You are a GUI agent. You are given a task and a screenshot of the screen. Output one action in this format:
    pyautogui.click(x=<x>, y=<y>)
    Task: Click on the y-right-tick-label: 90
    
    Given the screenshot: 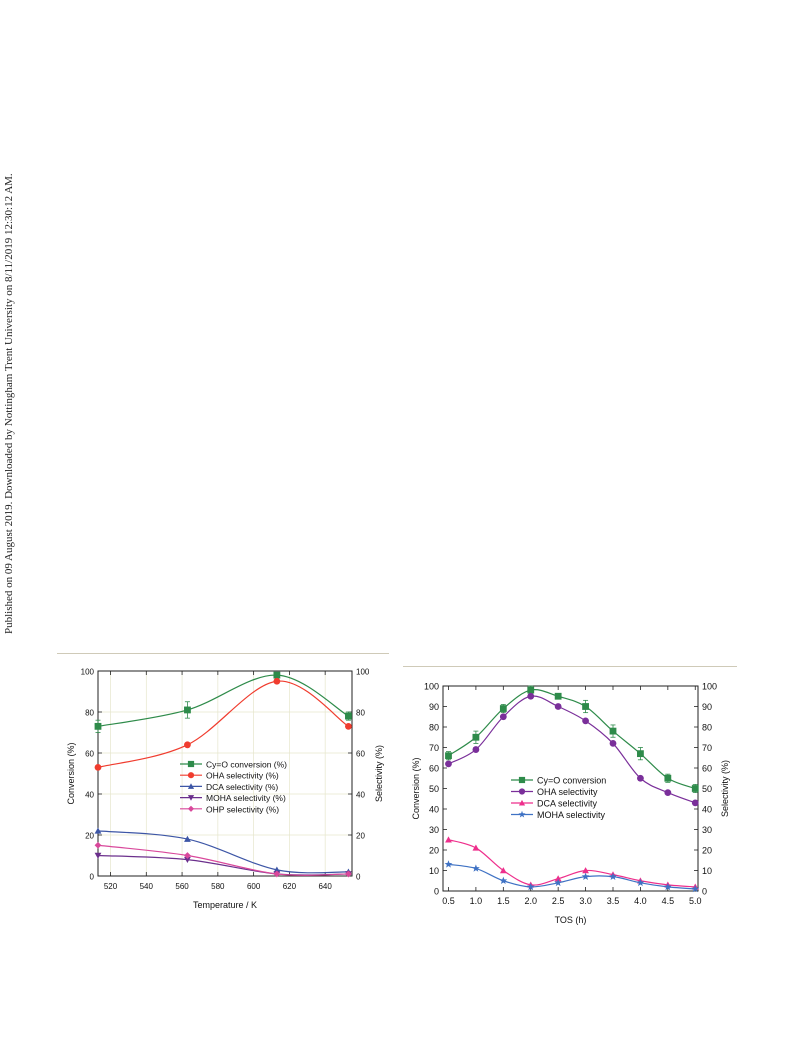 What is the action you would take?
    pyautogui.click(x=707, y=707)
    